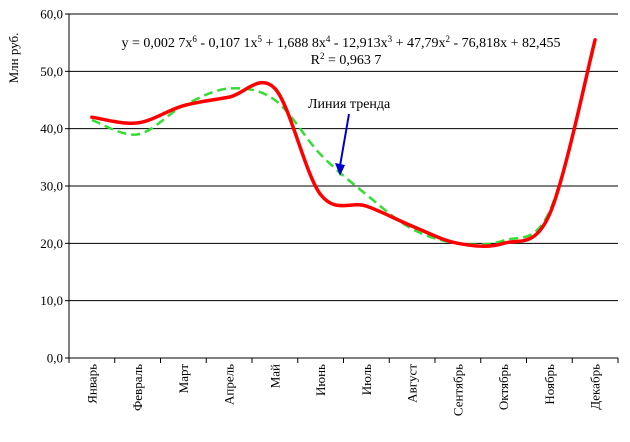 This screenshot has width=630, height=442. I want to click on y-tick-labels: 0,0 10,0 20,0 30,0 40,0 50,0 60,0, so click(51, 186).